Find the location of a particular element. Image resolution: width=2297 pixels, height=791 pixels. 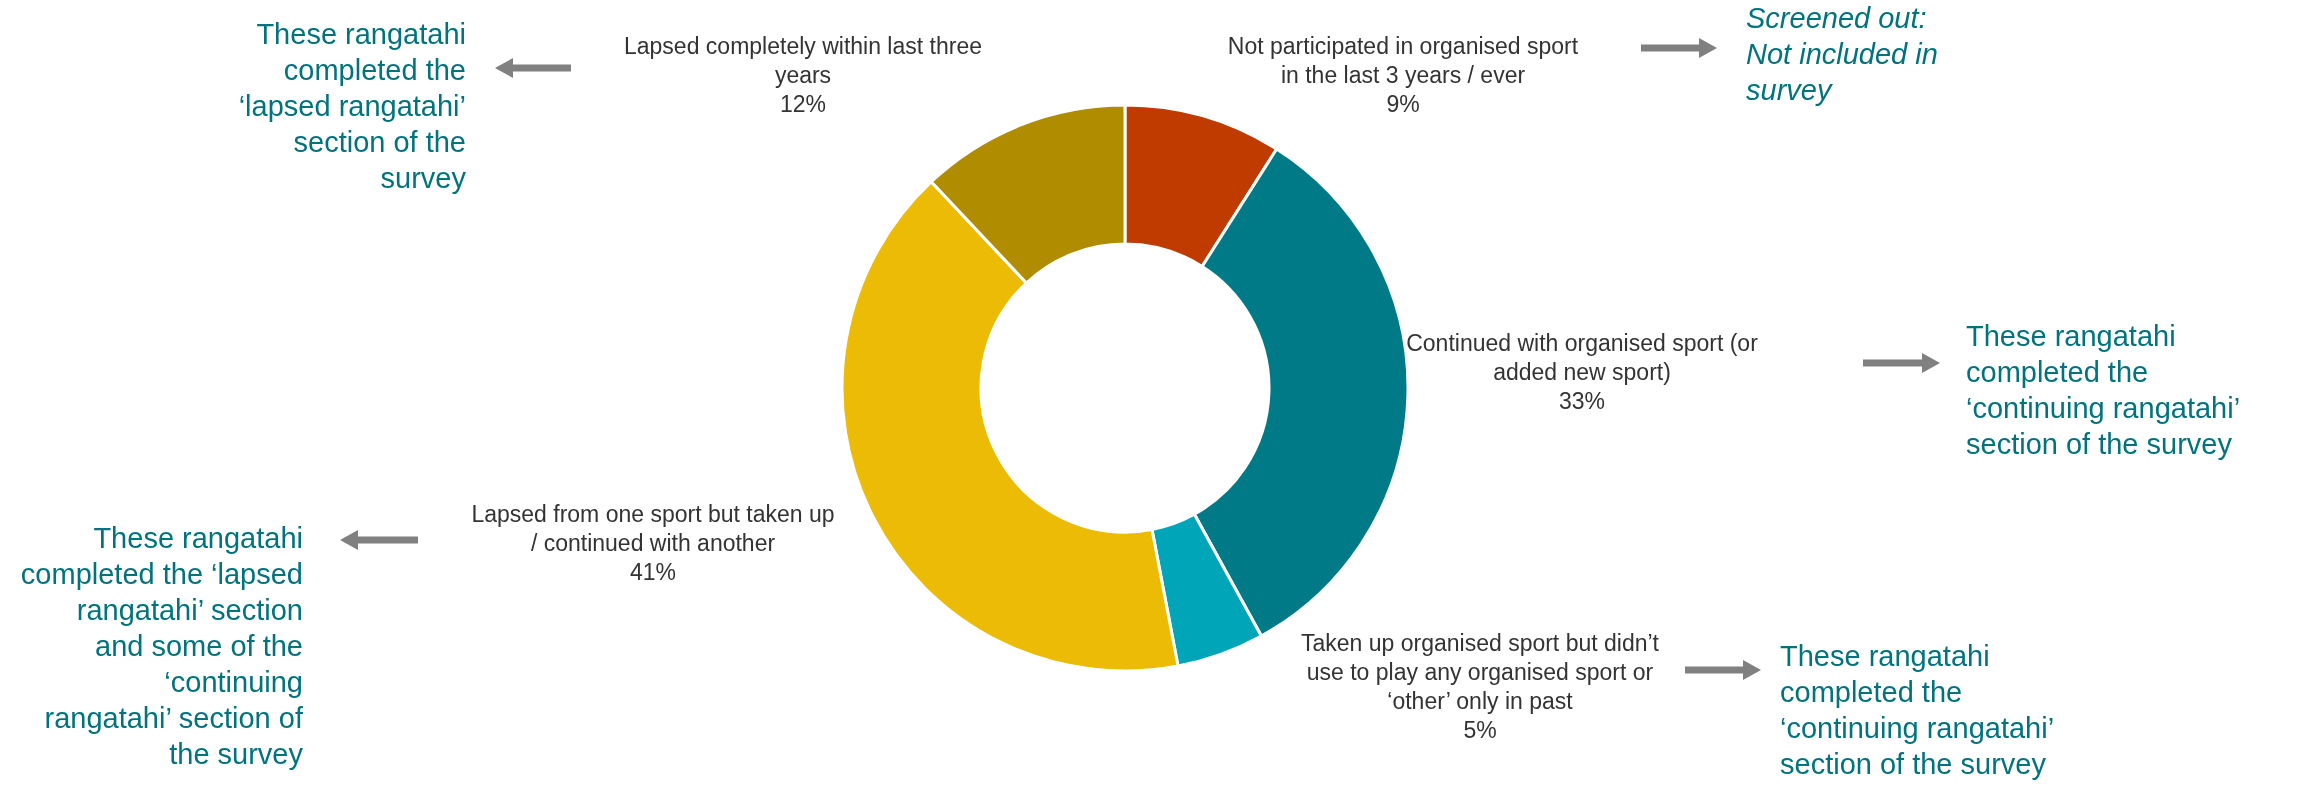

text: These rangatahi completed the ‘lapsed rangatahi’ section of the survey is located at coordinates (352, 106).